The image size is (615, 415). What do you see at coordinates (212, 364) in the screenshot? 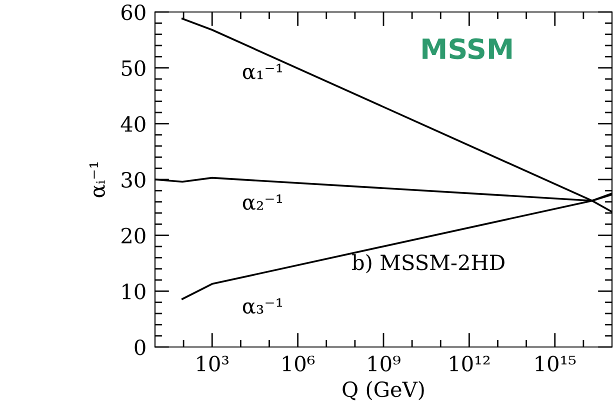
I see `x-tick-label: 10³` at bounding box center [212, 364].